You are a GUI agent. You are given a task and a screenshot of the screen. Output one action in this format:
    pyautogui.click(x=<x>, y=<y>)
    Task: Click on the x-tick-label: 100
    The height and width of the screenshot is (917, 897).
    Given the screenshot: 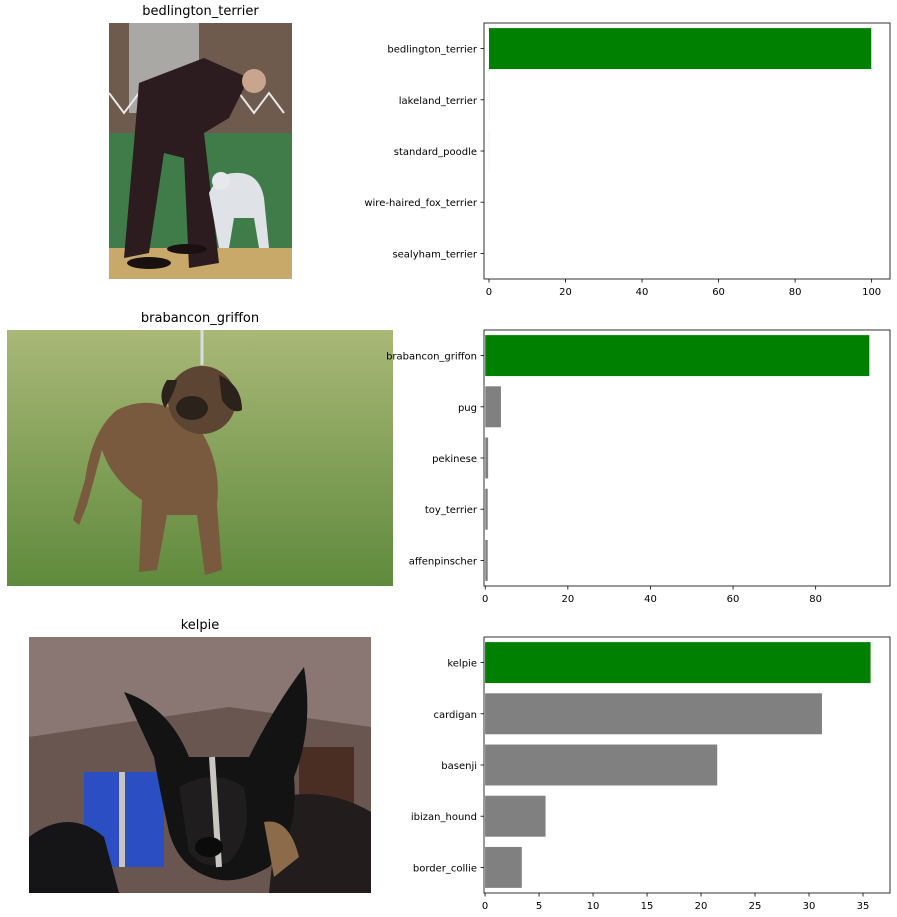 What is the action you would take?
    pyautogui.click(x=871, y=292)
    